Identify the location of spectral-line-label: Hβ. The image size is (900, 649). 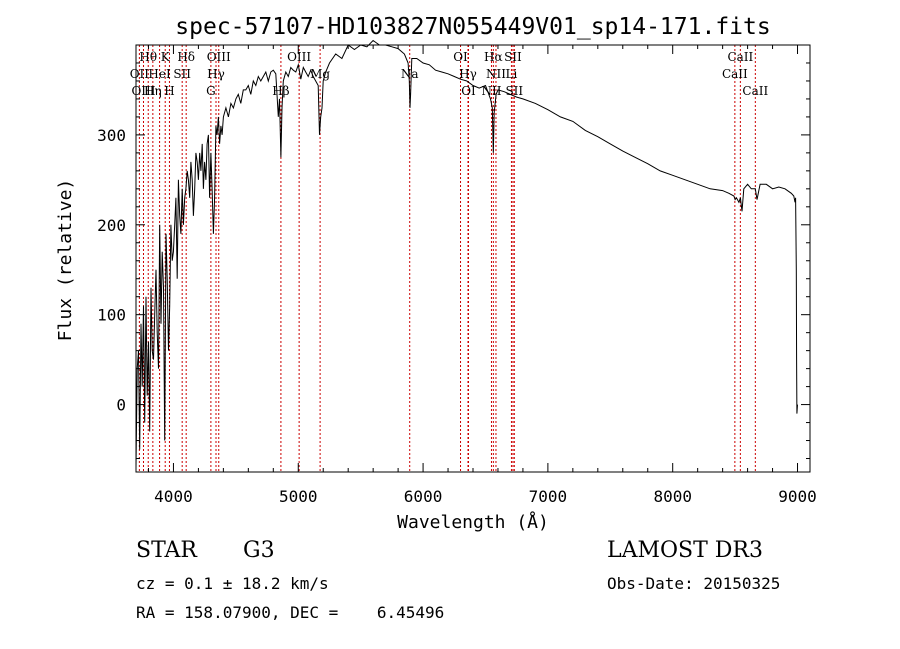
(280, 91).